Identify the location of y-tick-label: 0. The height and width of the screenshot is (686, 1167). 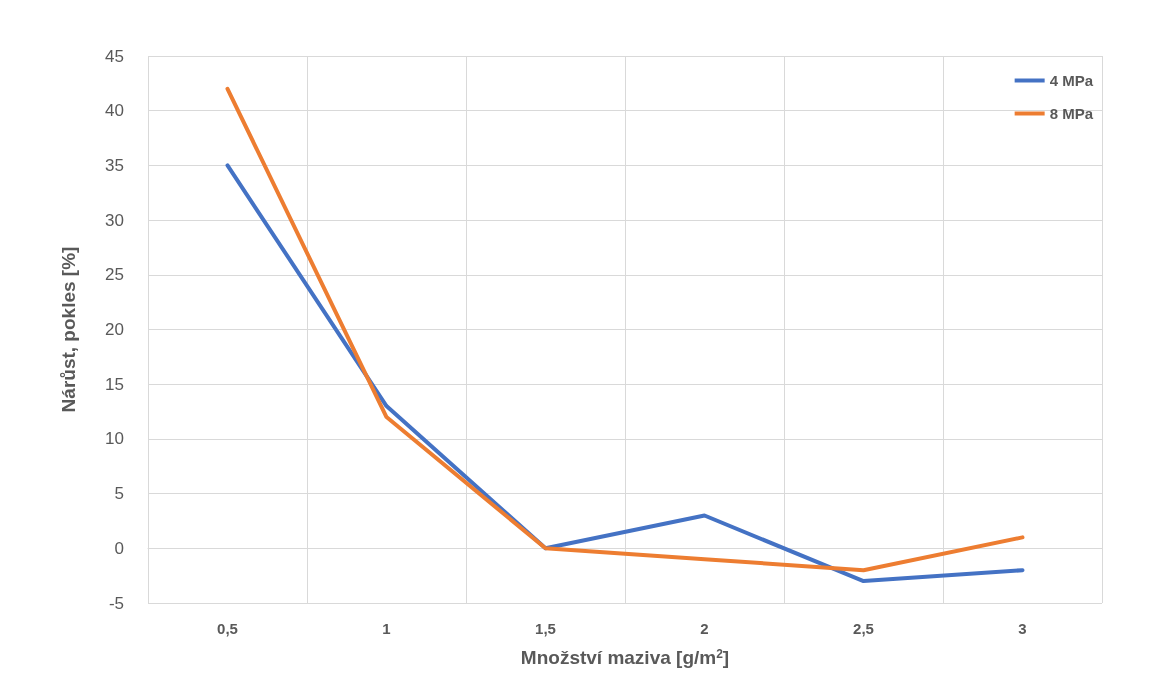
(119, 548).